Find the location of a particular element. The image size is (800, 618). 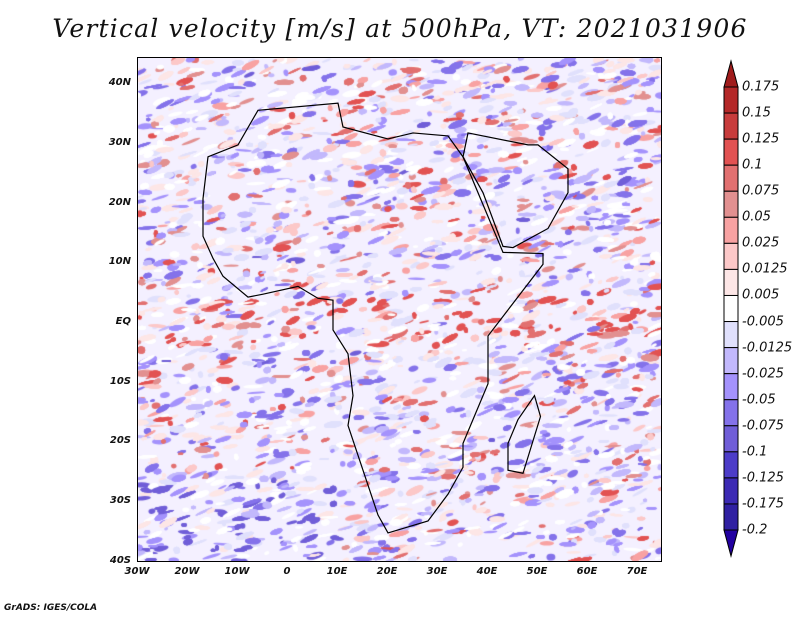

colorbar-top-arrow is located at coordinates (731, 73).